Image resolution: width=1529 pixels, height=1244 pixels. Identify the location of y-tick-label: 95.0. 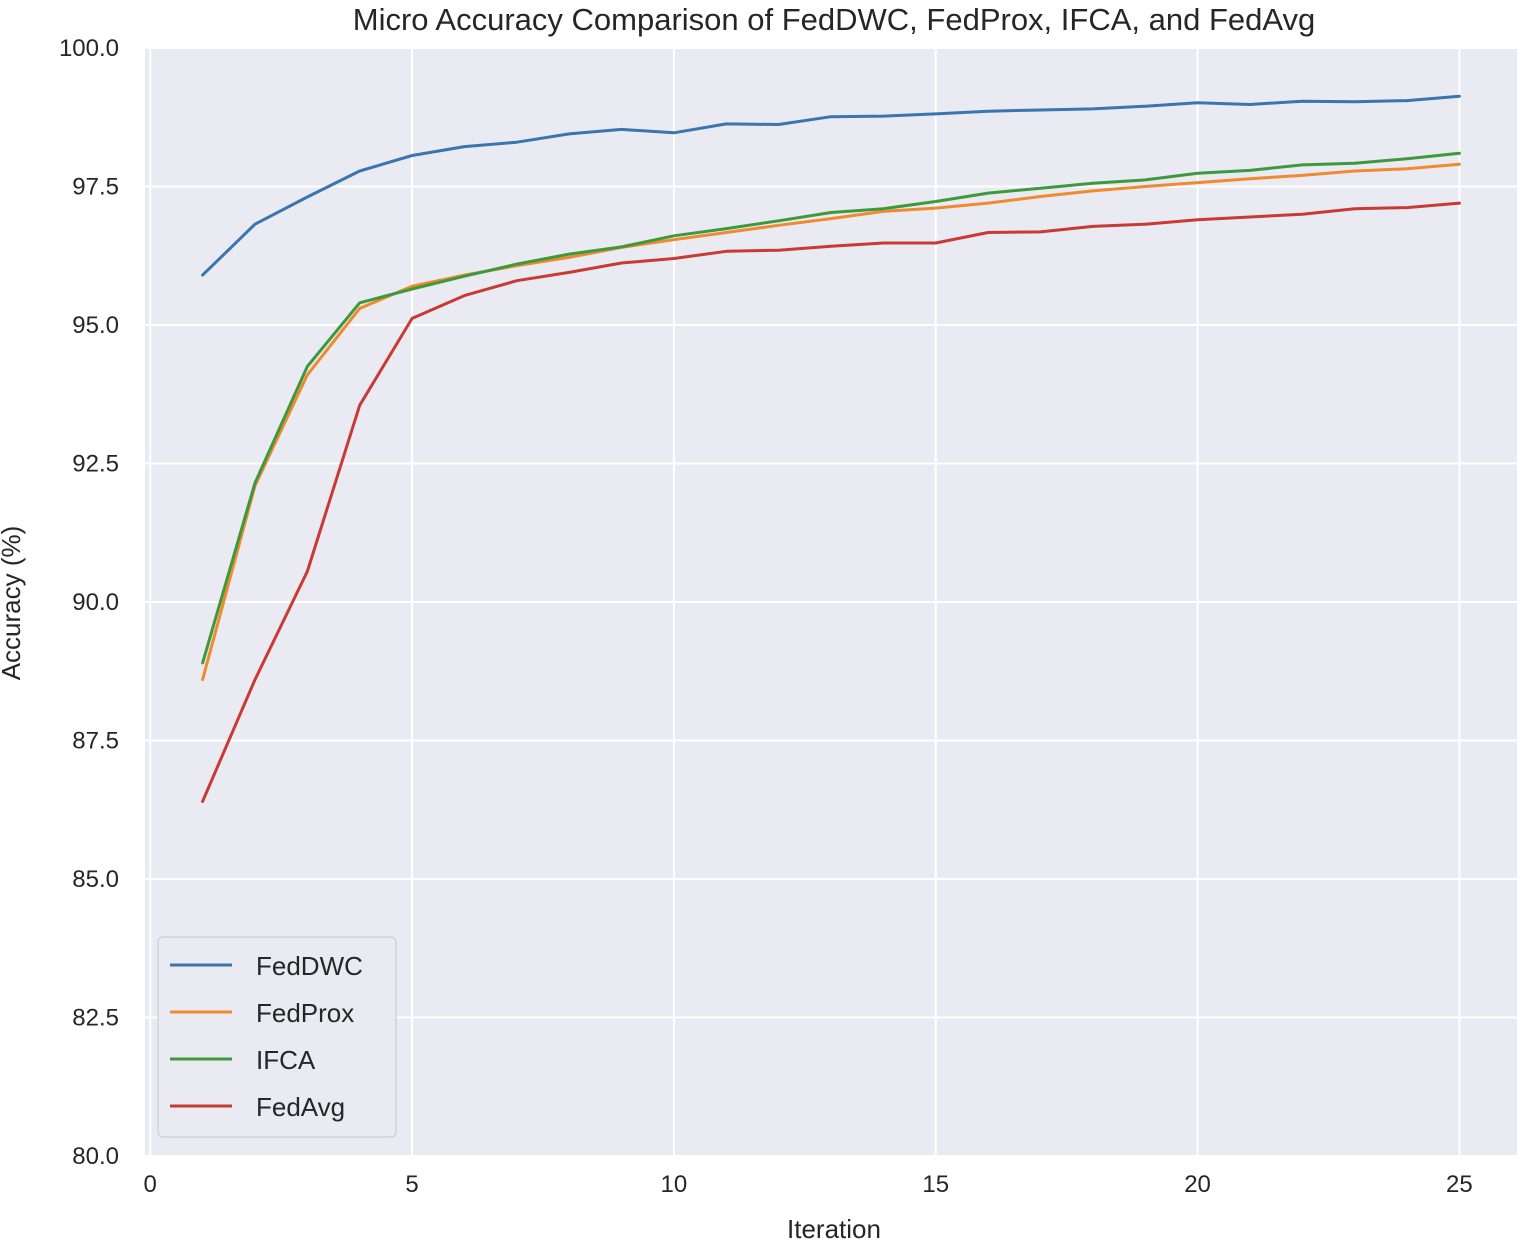
(95, 325).